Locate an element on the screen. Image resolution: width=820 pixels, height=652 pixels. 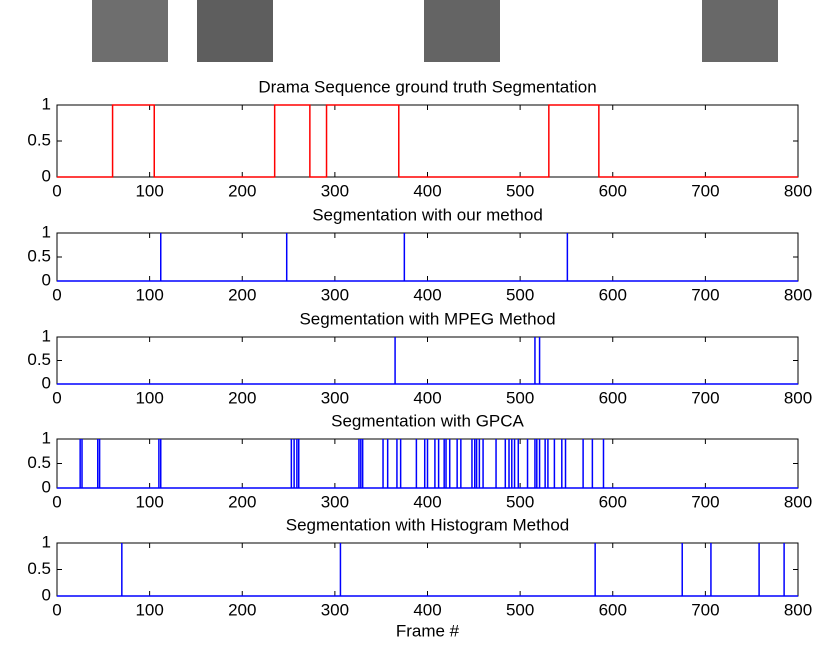
subplot-title: Segmentation with our method is located at coordinates (427, 214).